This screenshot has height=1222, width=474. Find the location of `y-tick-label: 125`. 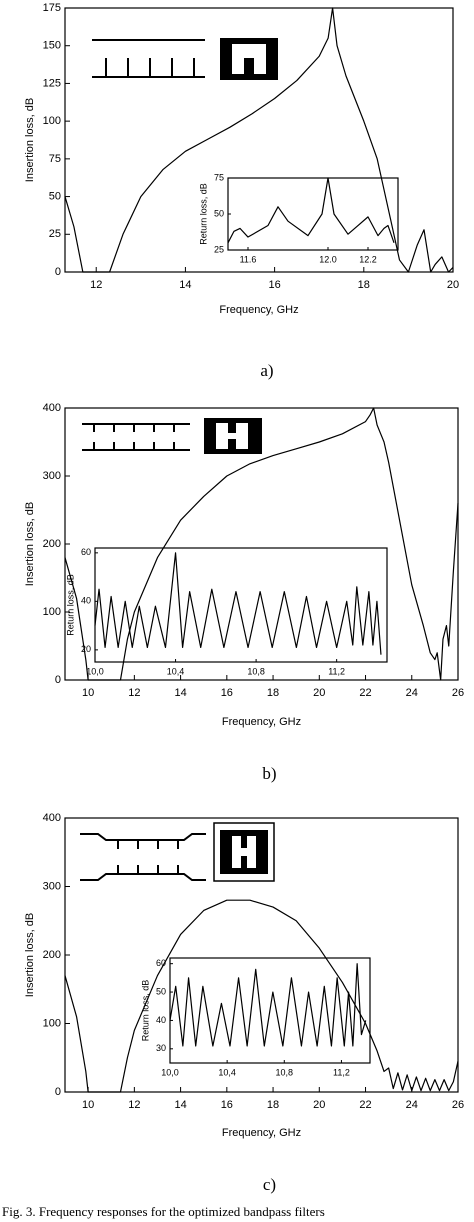

y-tick-label: 125 is located at coordinates (52, 83).